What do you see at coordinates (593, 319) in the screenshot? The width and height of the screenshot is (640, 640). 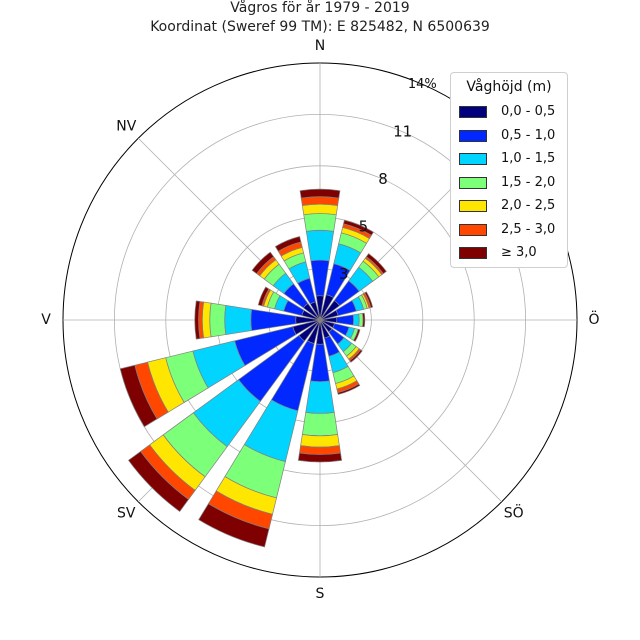 I see `direction-label-Ö: Ö` at bounding box center [593, 319].